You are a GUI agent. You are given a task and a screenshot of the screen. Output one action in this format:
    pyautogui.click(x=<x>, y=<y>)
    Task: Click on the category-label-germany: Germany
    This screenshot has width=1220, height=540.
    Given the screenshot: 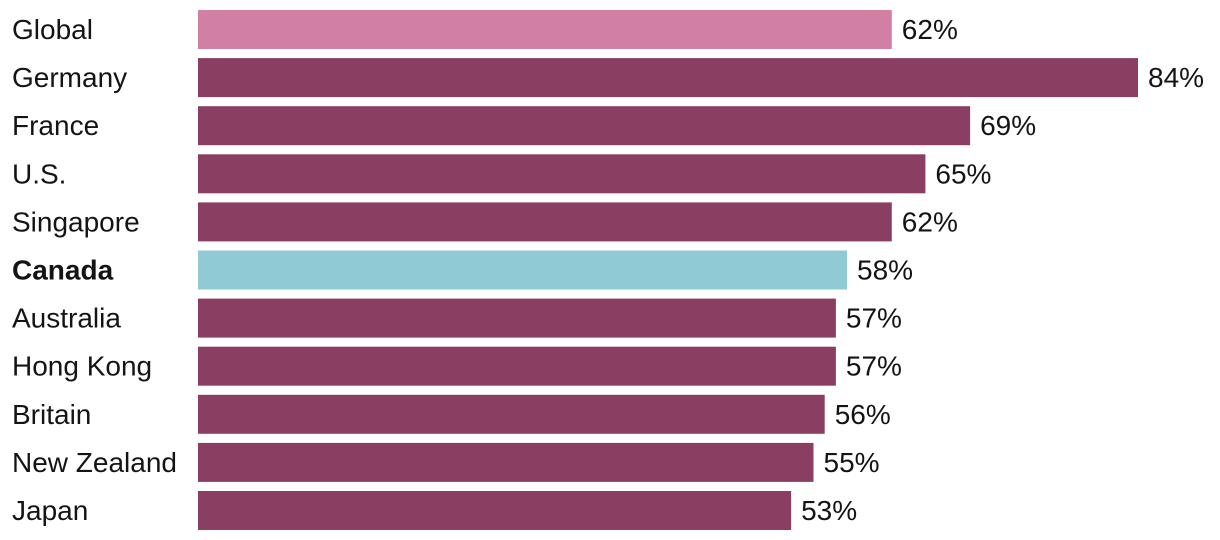 What is the action you would take?
    pyautogui.click(x=69, y=77)
    